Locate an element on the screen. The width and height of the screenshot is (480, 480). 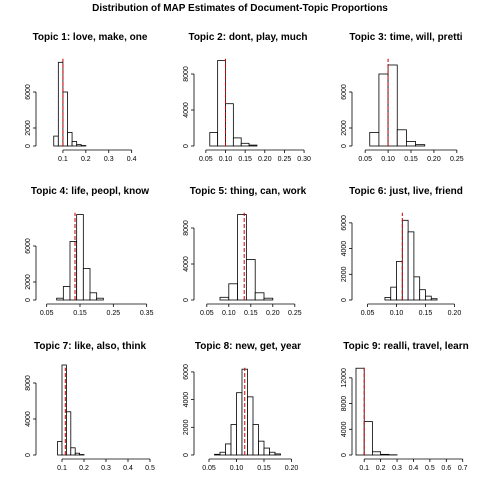
panel-1-y-tick-label-3: 6000 is located at coordinates (28, 92).